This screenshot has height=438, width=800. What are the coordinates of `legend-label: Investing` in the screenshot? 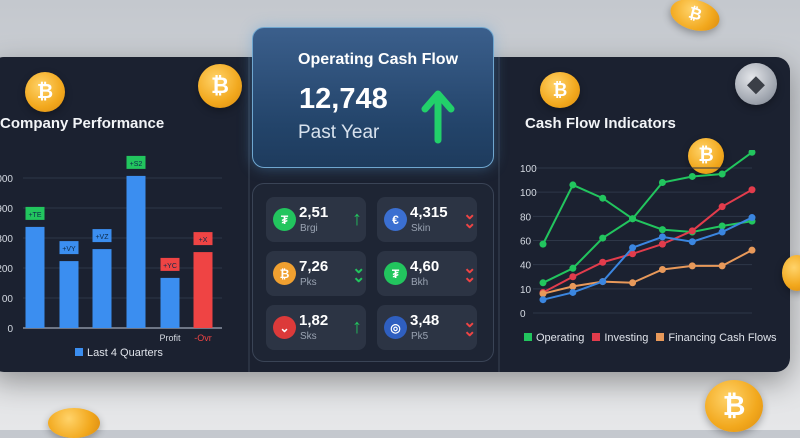 It's located at (626, 338).